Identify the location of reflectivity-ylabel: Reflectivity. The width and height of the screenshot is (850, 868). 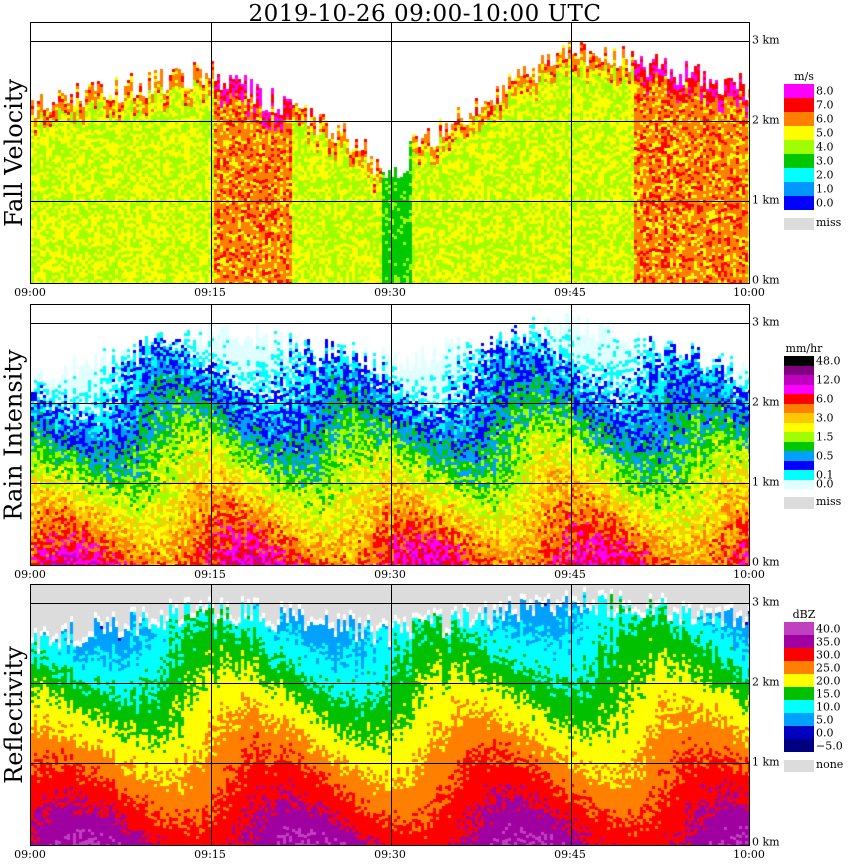
(14, 715).